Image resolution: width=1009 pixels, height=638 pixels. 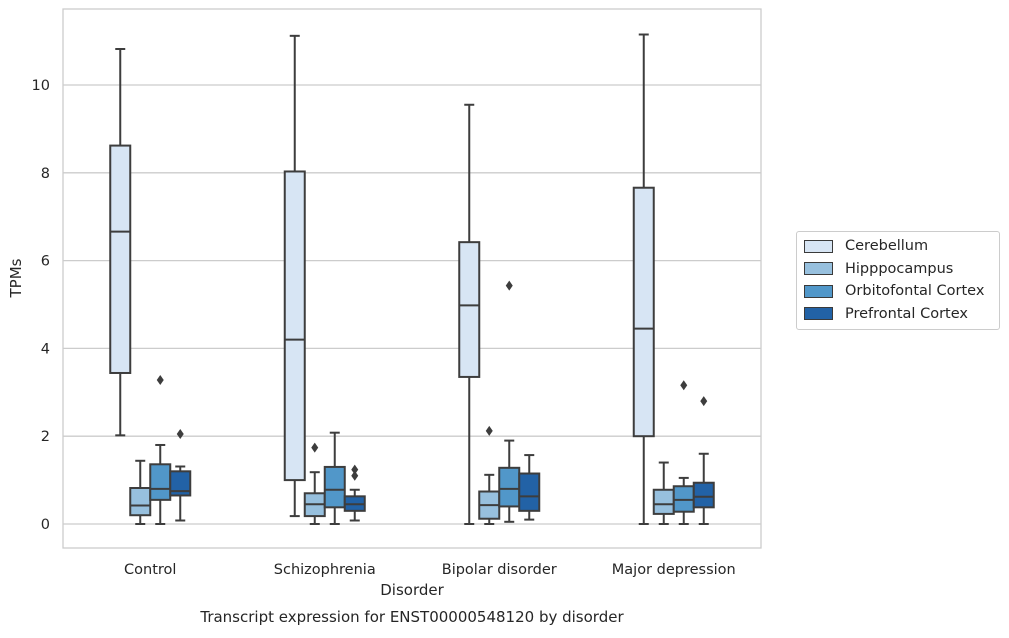 I want to click on legend-item: Prefrontal Cortex, so click(x=898, y=314).